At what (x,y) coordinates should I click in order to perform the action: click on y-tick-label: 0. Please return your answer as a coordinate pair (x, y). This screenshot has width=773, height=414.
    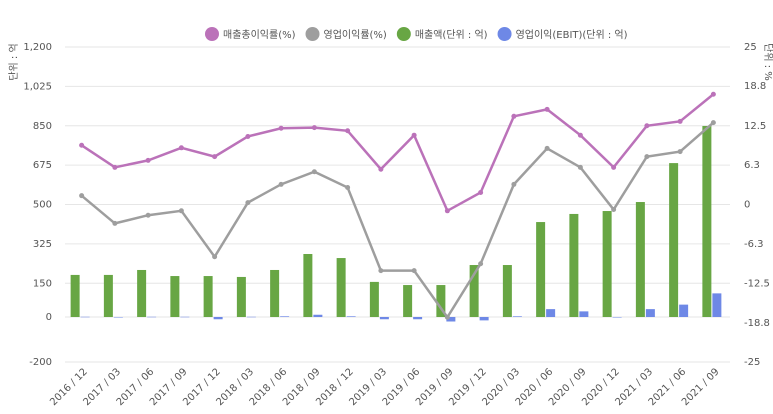
    Looking at the image, I should click on (49, 317).